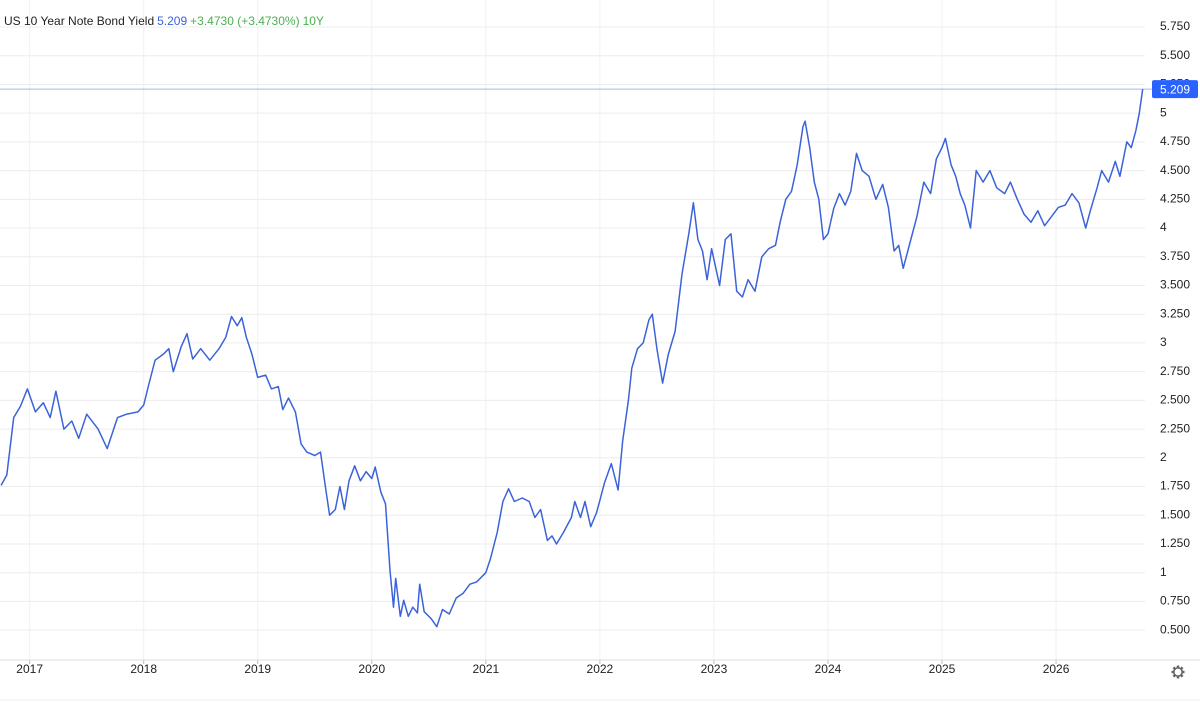 The width and height of the screenshot is (1200, 703). What do you see at coordinates (828, 669) in the screenshot?
I see `x-tick-label: 2024` at bounding box center [828, 669].